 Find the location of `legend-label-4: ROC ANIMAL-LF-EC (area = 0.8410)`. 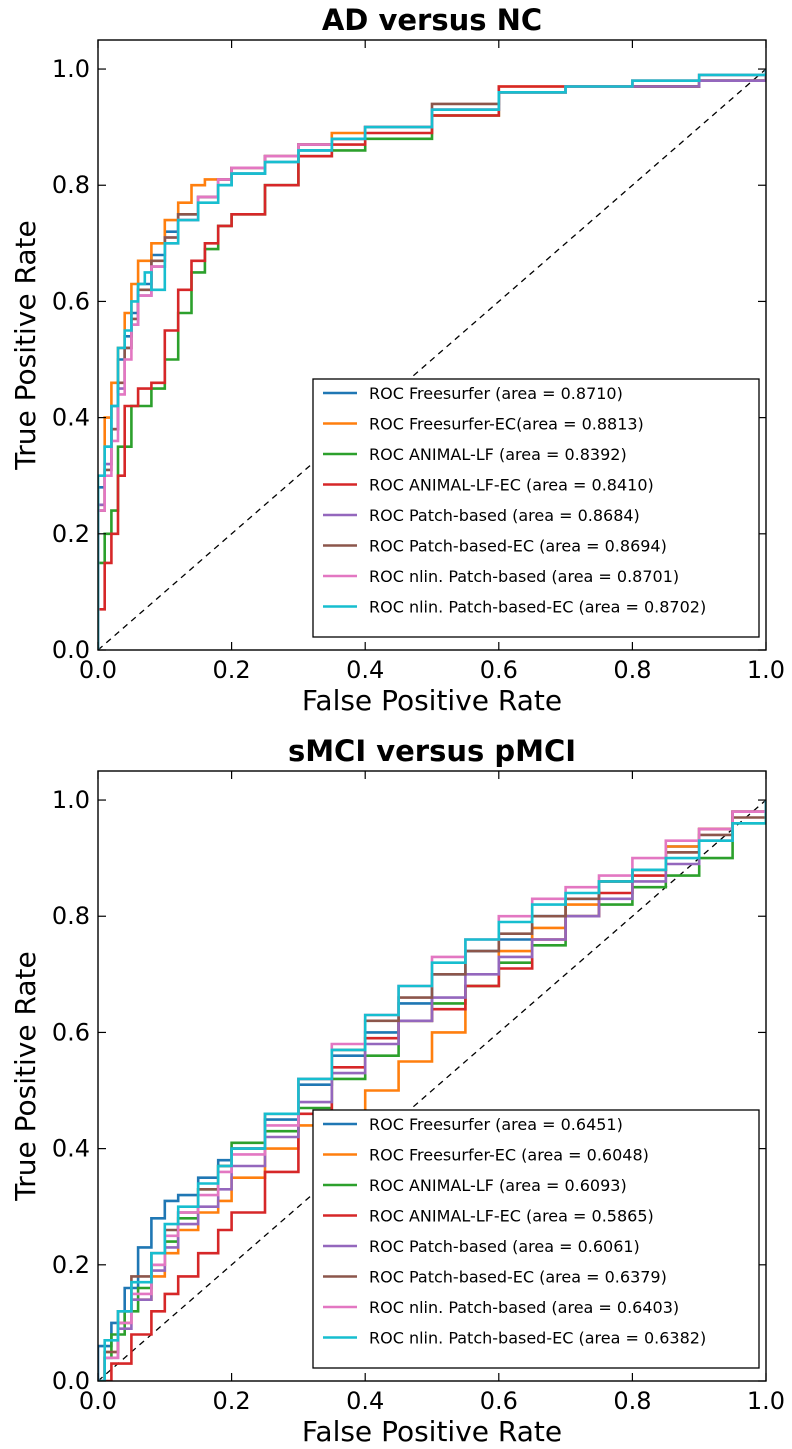

legend-label-4: ROC ANIMAL-LF-EC (area = 0.8410) is located at coordinates (511, 485).